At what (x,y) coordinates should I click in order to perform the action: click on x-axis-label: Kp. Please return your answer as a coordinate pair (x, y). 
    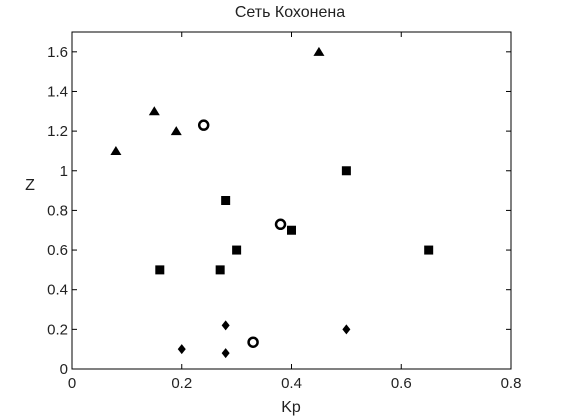
    Looking at the image, I should click on (291, 407).